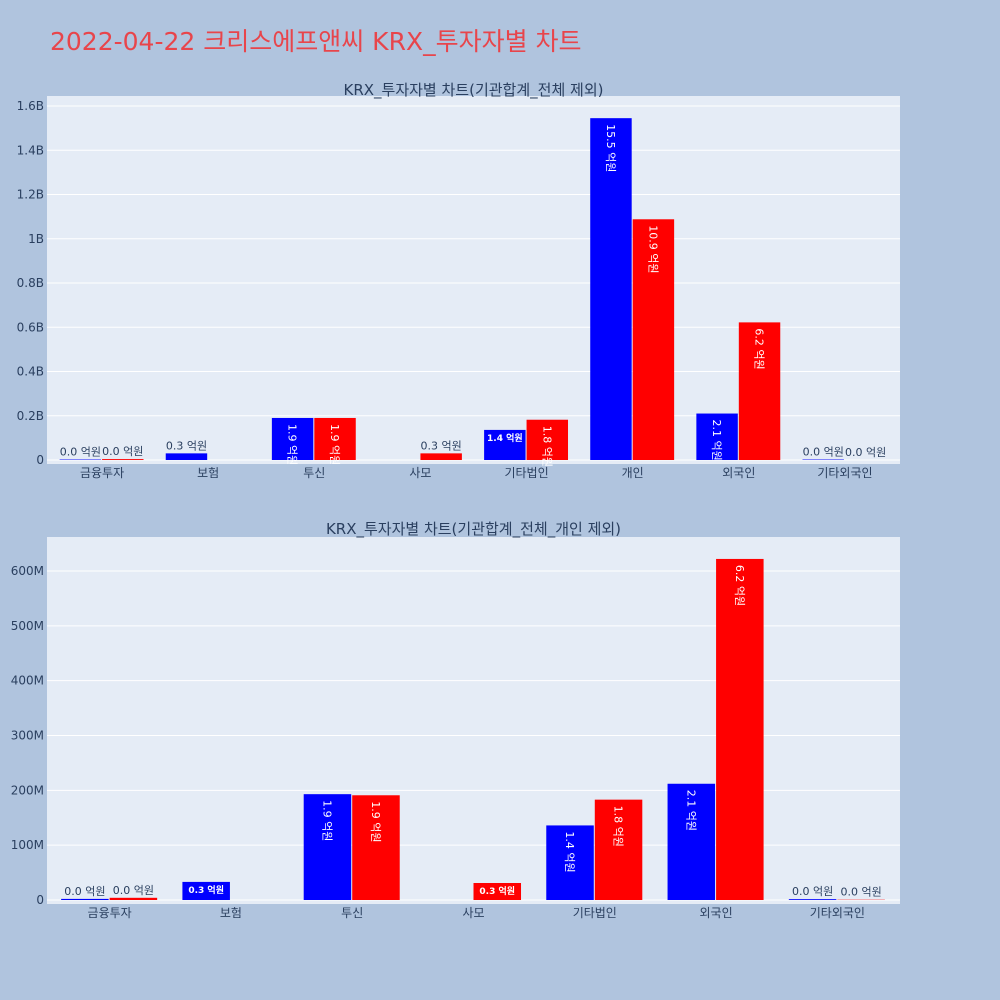 This screenshot has height=1000, width=1000. What do you see at coordinates (30, 372) in the screenshot?
I see `y-tick-label: 0.4B` at bounding box center [30, 372].